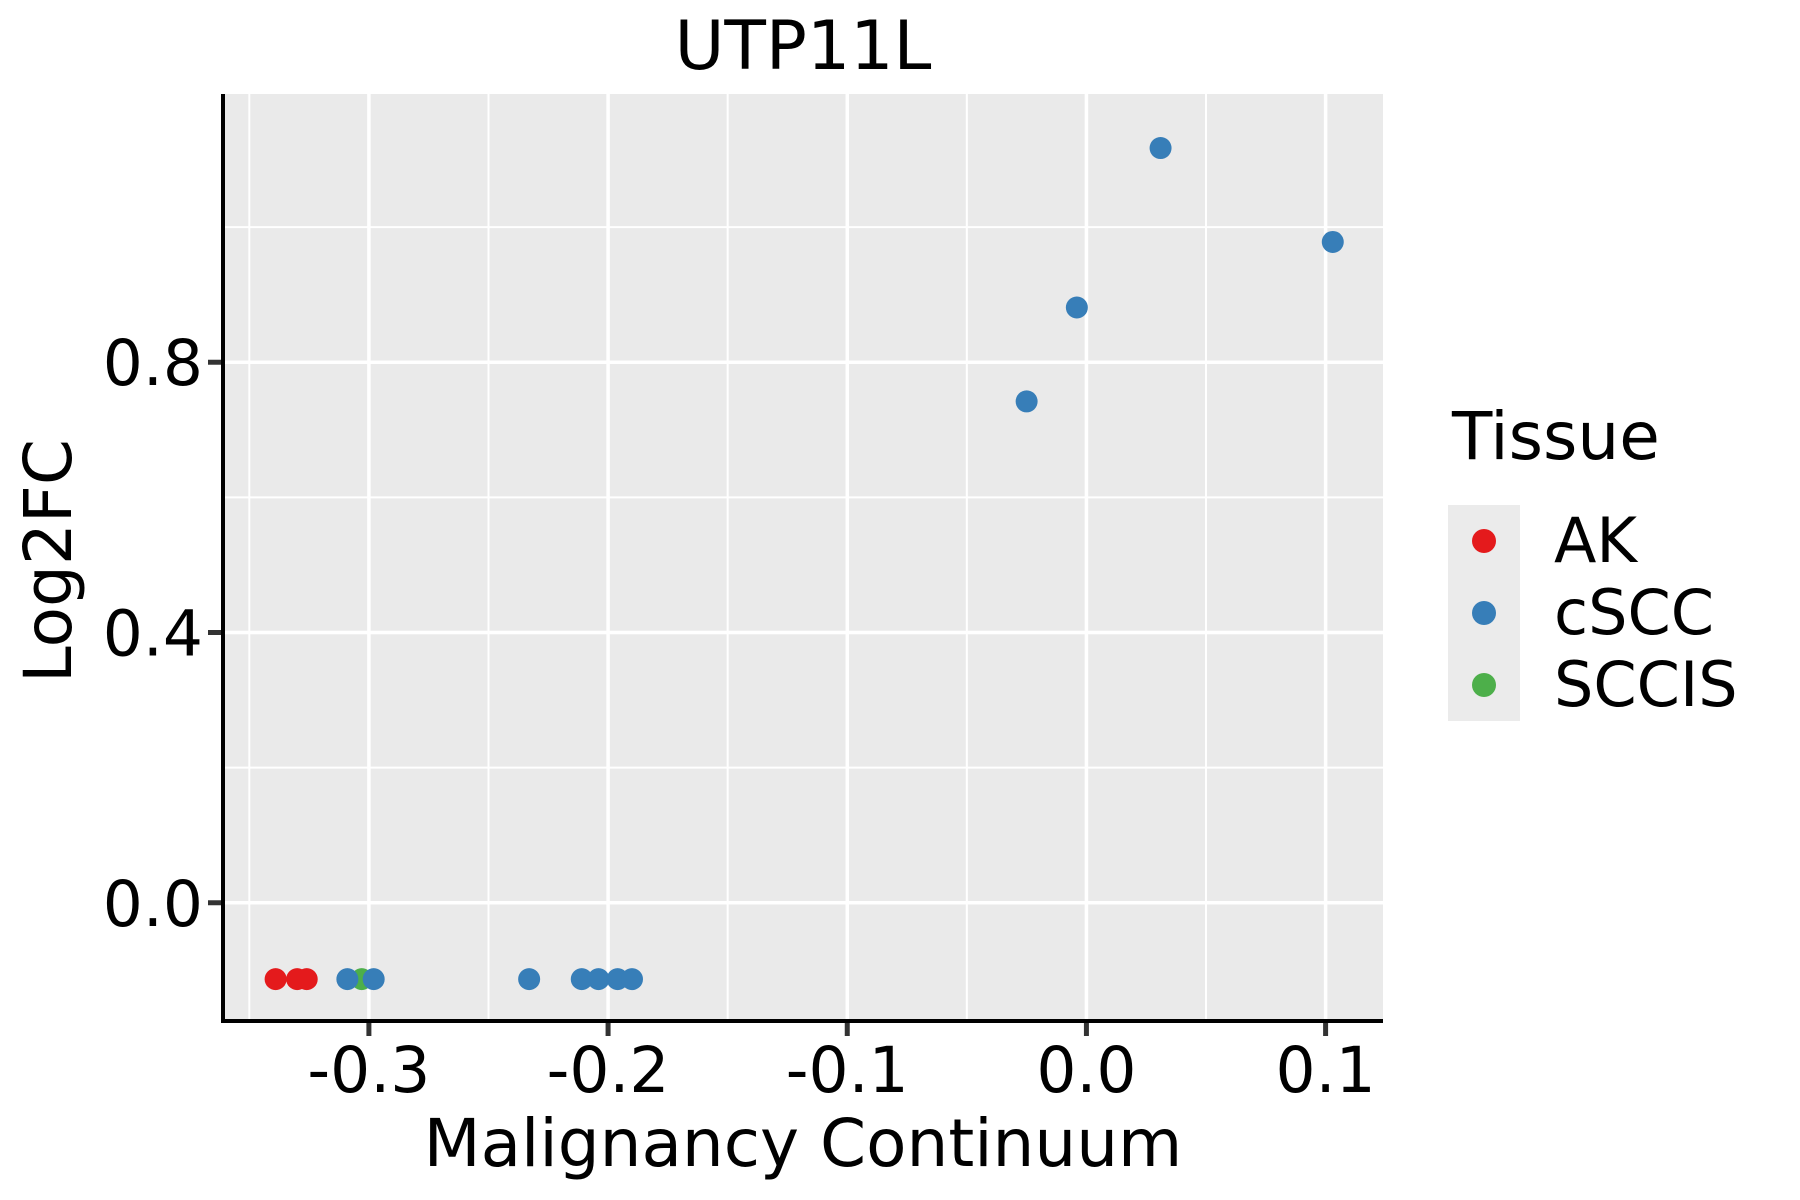  What do you see at coordinates (1086, 1070) in the screenshot?
I see `x-tick-label: 0.0` at bounding box center [1086, 1070].